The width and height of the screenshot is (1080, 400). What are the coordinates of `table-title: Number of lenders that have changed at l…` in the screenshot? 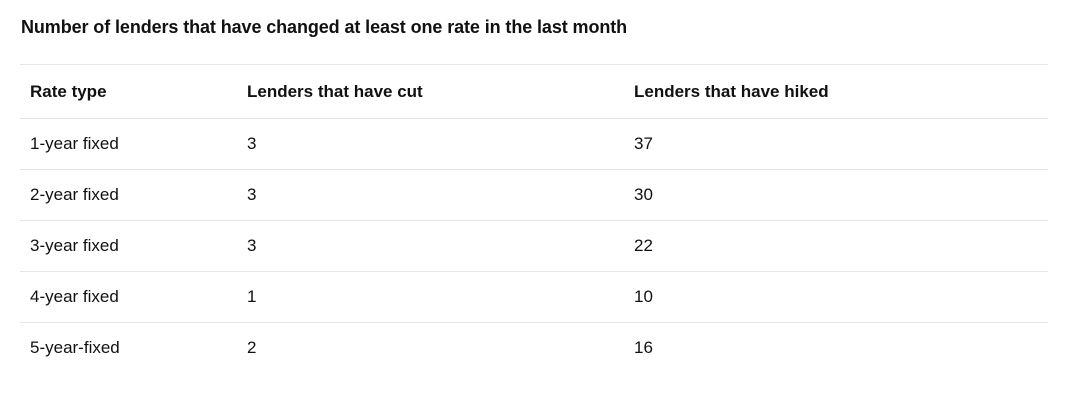 It's located at (324, 27).